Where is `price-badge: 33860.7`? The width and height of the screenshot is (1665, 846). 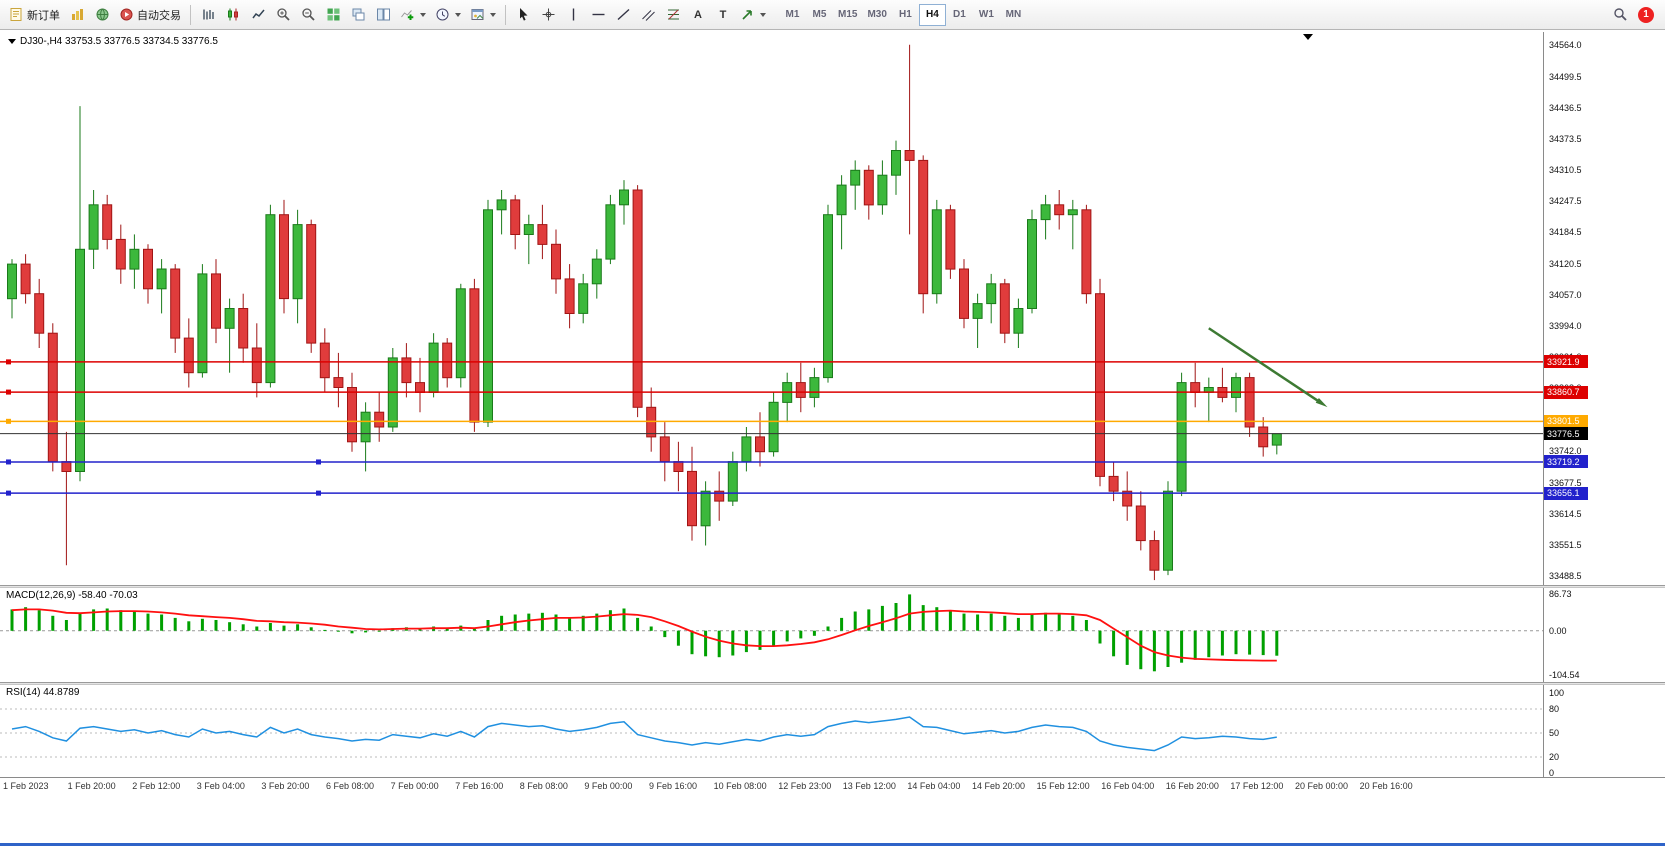 price-badge: 33860.7 is located at coordinates (1566, 392).